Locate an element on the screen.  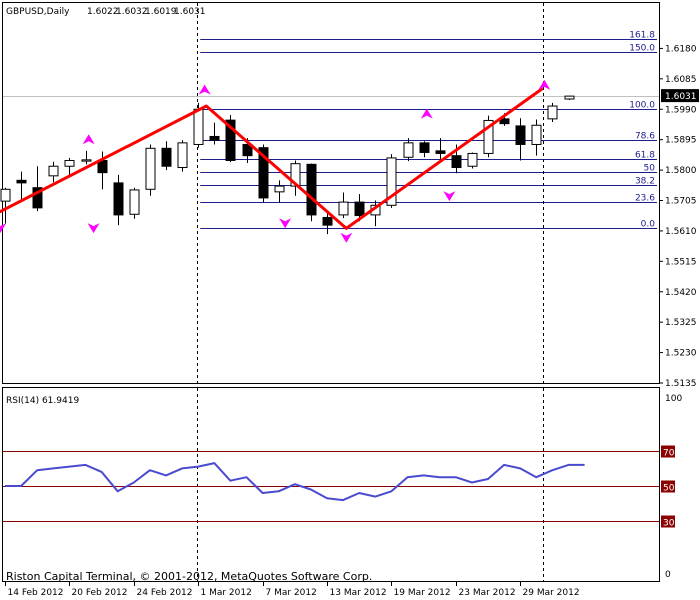
rsi-tick-label-0: 100 is located at coordinates (673, 399).